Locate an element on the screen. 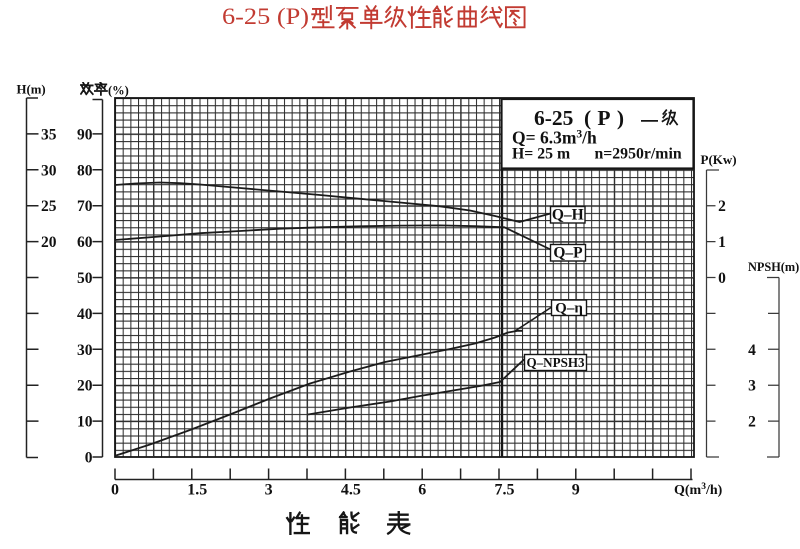 This screenshot has width=800, height=549. svg-text: Q–P is located at coordinates (568, 253).